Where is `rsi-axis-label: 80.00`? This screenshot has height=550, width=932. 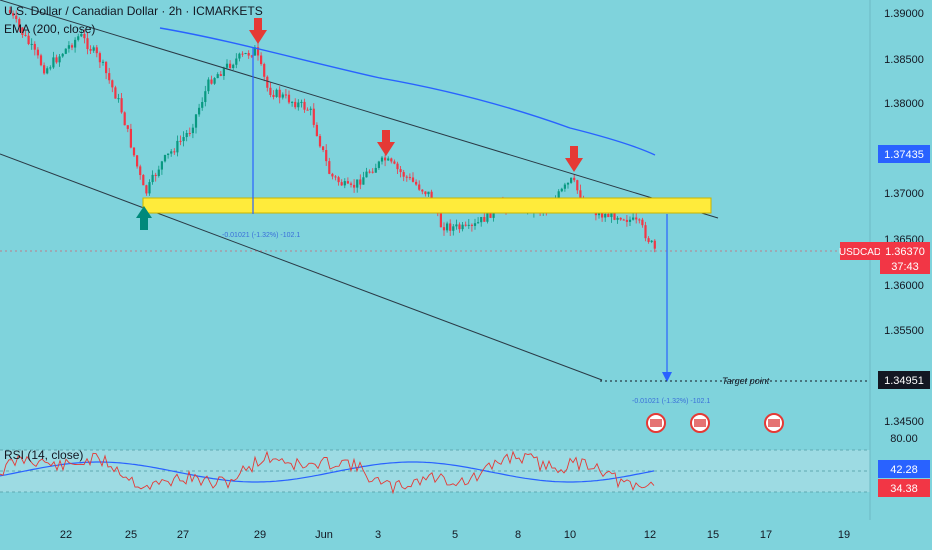
rsi-axis-label: 80.00 is located at coordinates (904, 439).